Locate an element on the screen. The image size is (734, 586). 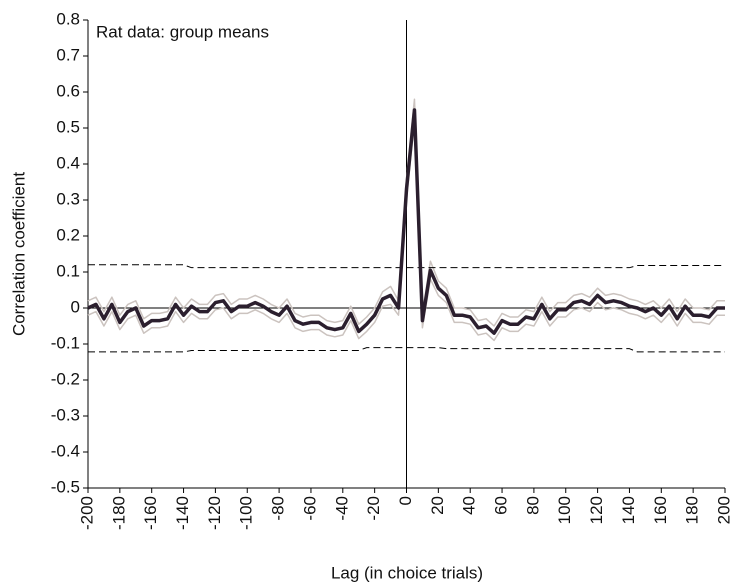
x-tick-label: -140 is located at coordinates (182, 513).